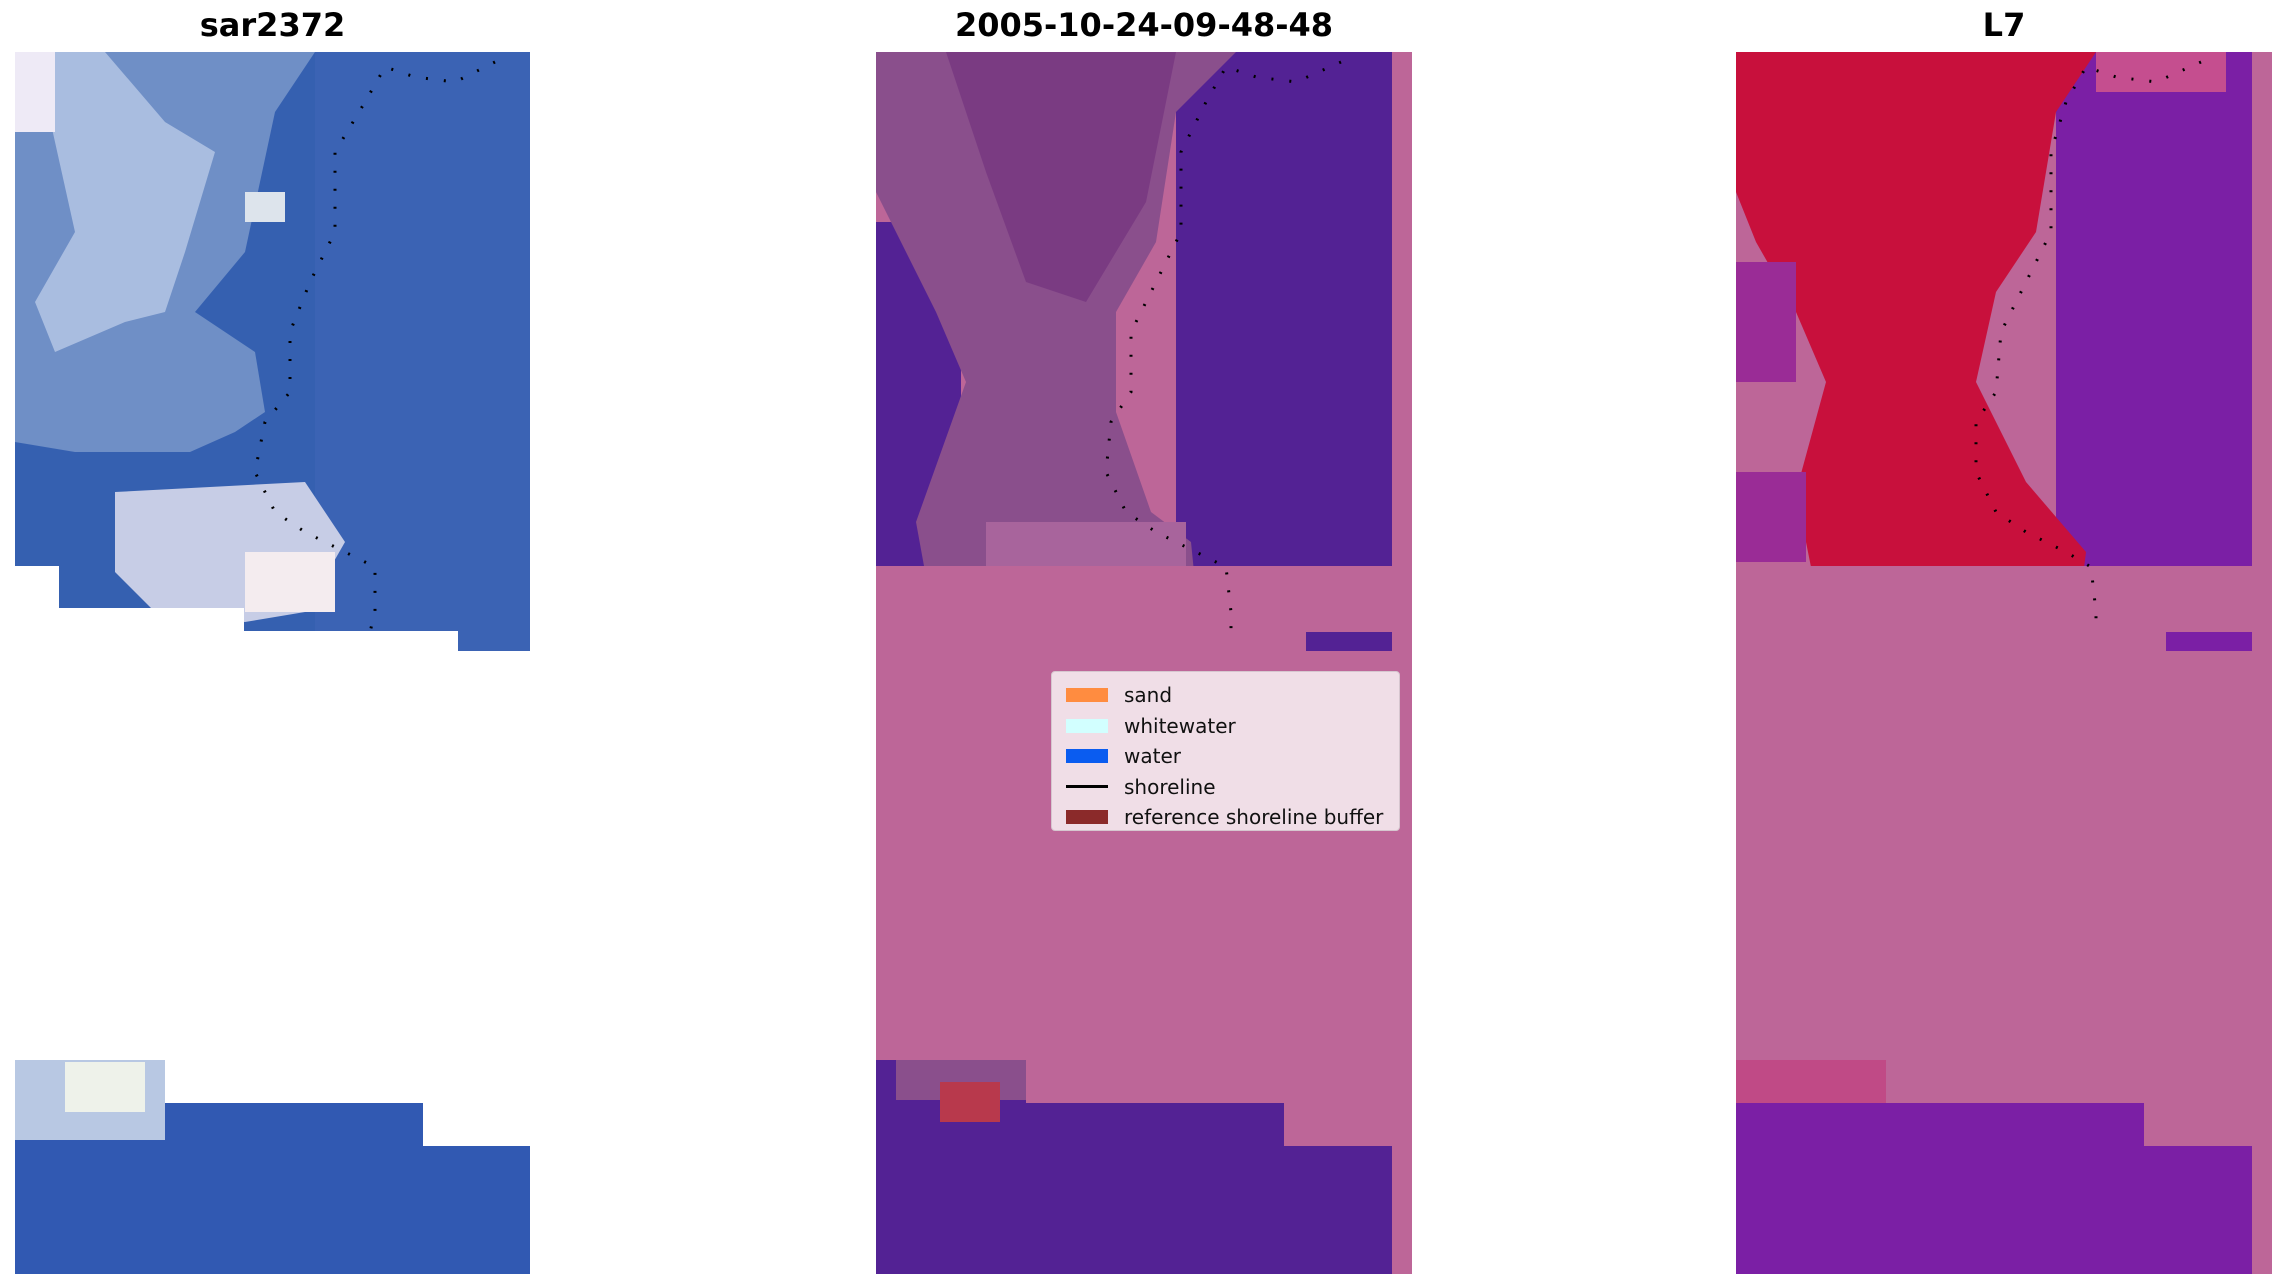  What do you see at coordinates (1061, 177) in the screenshot?
I see `class-land-dark` at bounding box center [1061, 177].